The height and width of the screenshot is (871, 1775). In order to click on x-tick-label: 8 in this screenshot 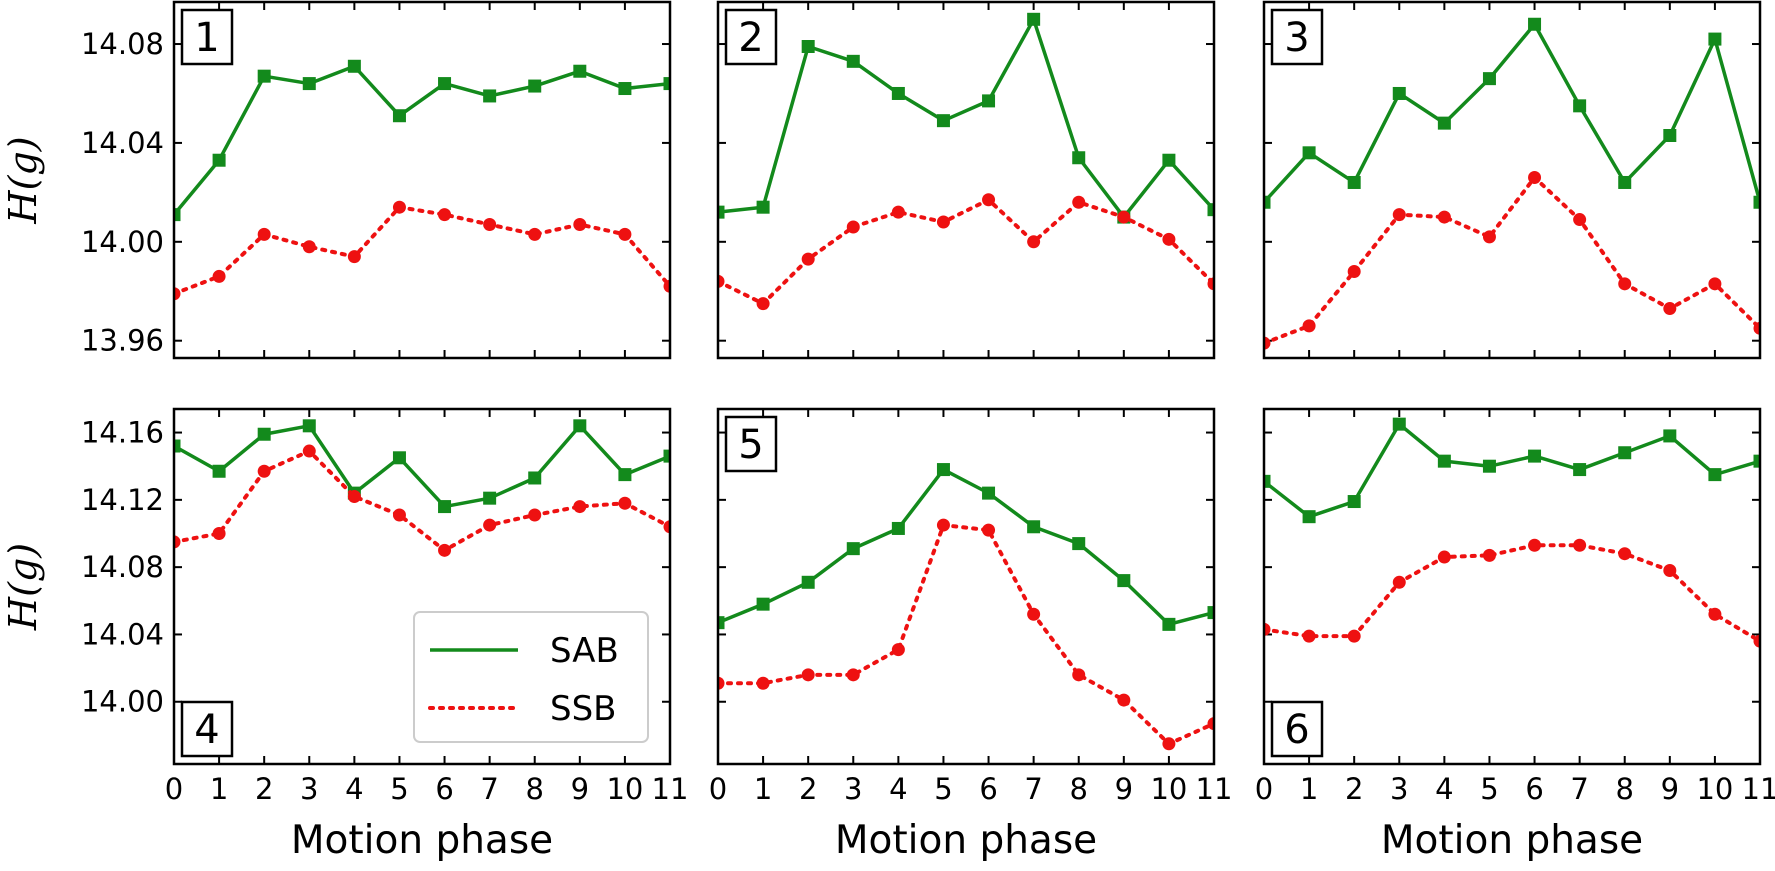, I will do `click(1079, 789)`.